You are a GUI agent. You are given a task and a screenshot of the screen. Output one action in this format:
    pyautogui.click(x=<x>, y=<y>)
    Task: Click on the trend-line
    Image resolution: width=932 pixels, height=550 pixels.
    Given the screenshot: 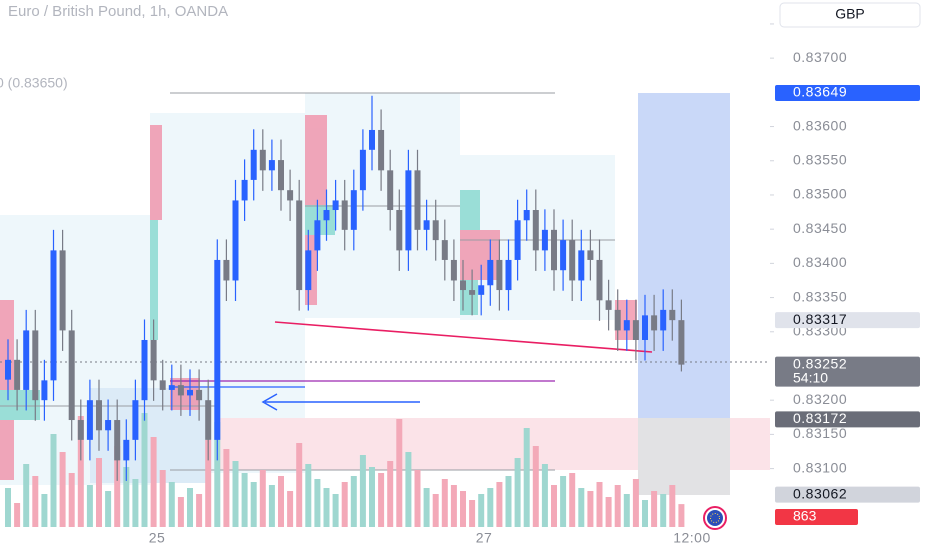 What is the action you would take?
    pyautogui.click(x=463, y=337)
    